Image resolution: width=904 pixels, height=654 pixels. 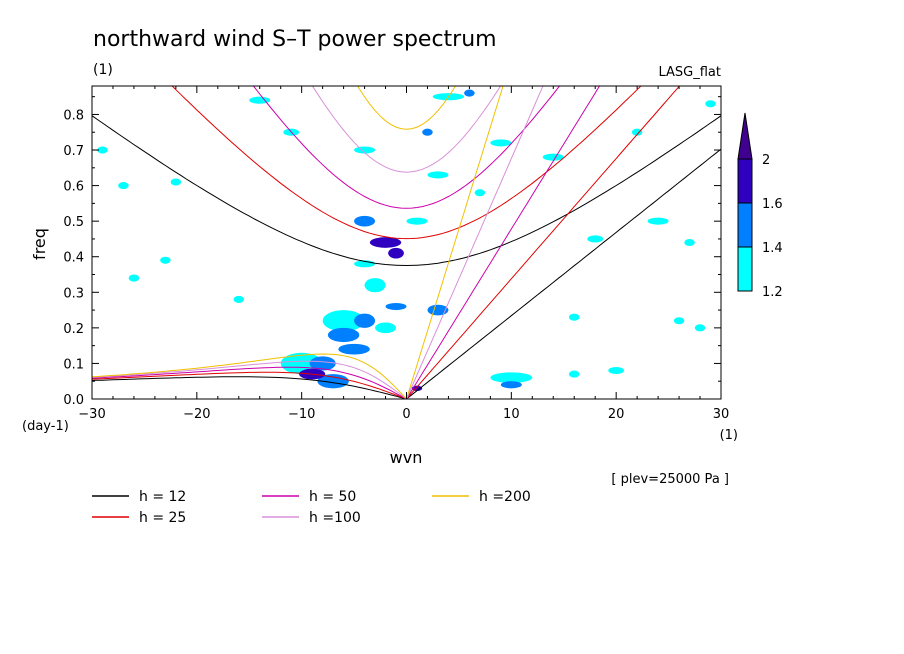 What do you see at coordinates (721, 414) in the screenshot?
I see `x-tick-label: 30` at bounding box center [721, 414].